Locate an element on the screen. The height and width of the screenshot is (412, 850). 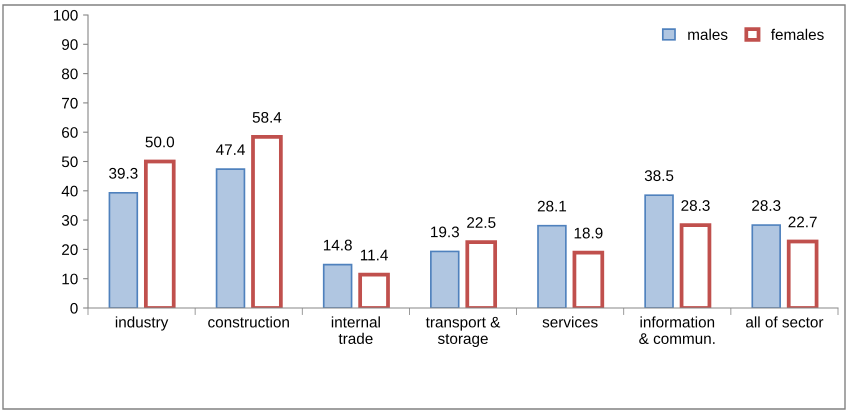
x-tick-label: internal trade is located at coordinates (356, 330).